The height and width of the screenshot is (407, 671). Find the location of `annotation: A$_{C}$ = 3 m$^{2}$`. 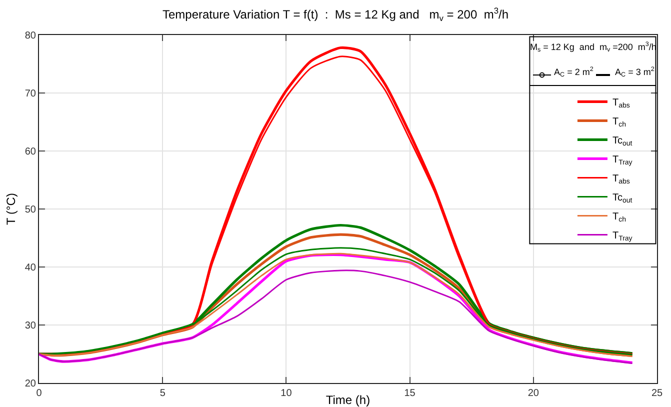

annotation: A$_{C}$ = 3 m$^{2}$ is located at coordinates (635, 72).